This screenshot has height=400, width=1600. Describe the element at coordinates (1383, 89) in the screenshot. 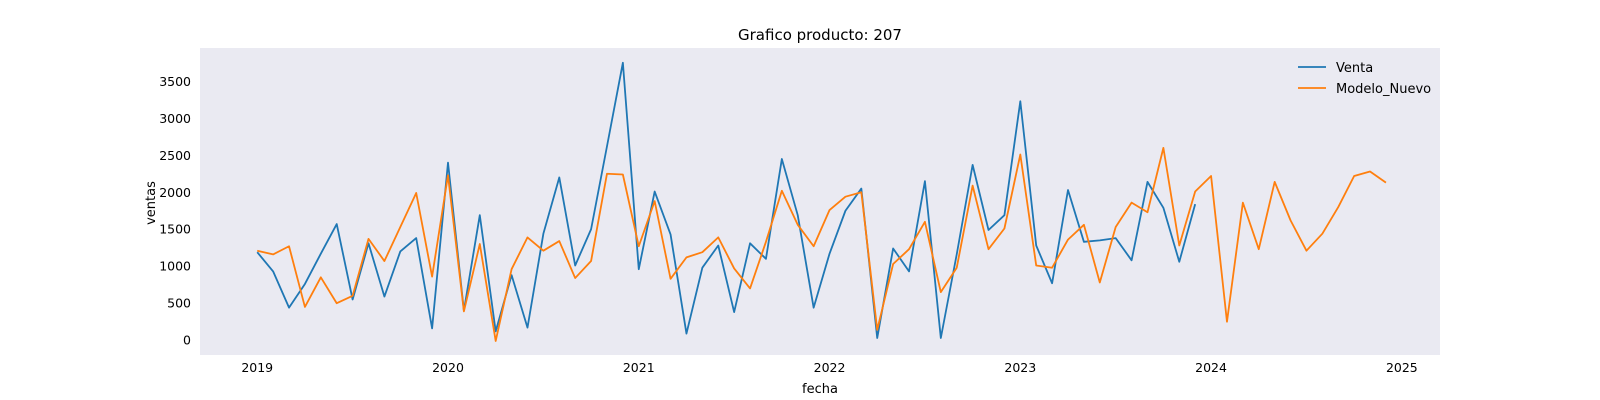

I see `legend-entry-label: Modelo_Nuevo` at that location.